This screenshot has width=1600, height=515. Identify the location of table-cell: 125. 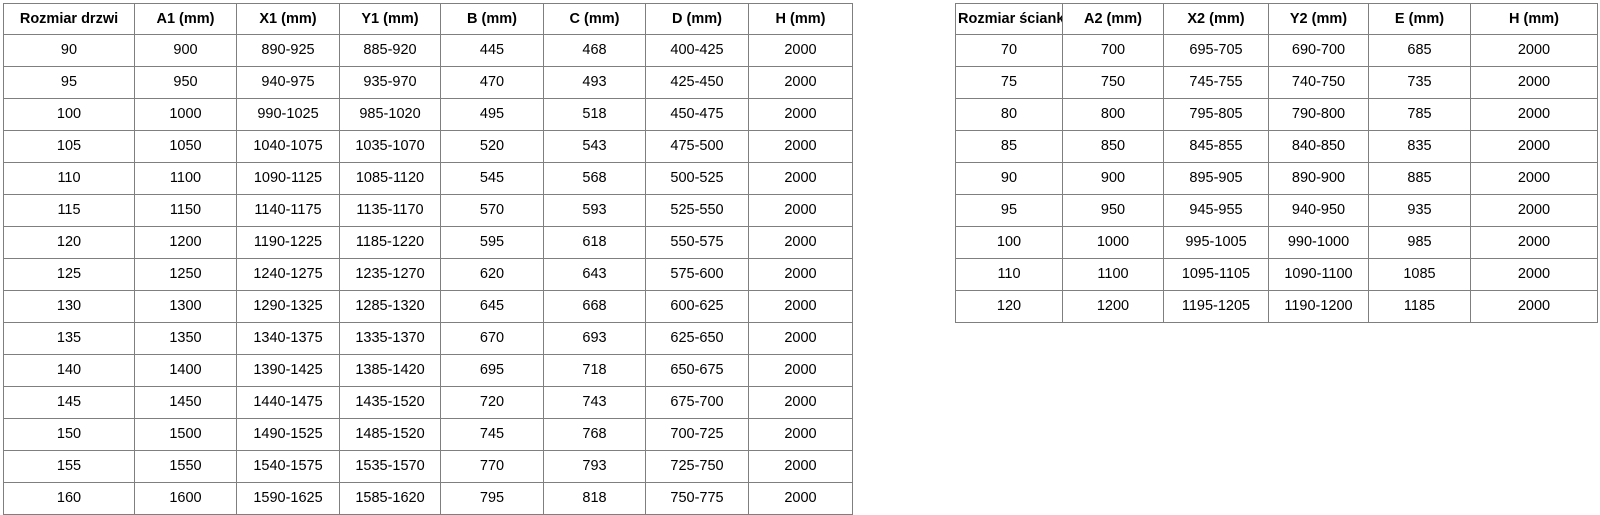
(69, 274).